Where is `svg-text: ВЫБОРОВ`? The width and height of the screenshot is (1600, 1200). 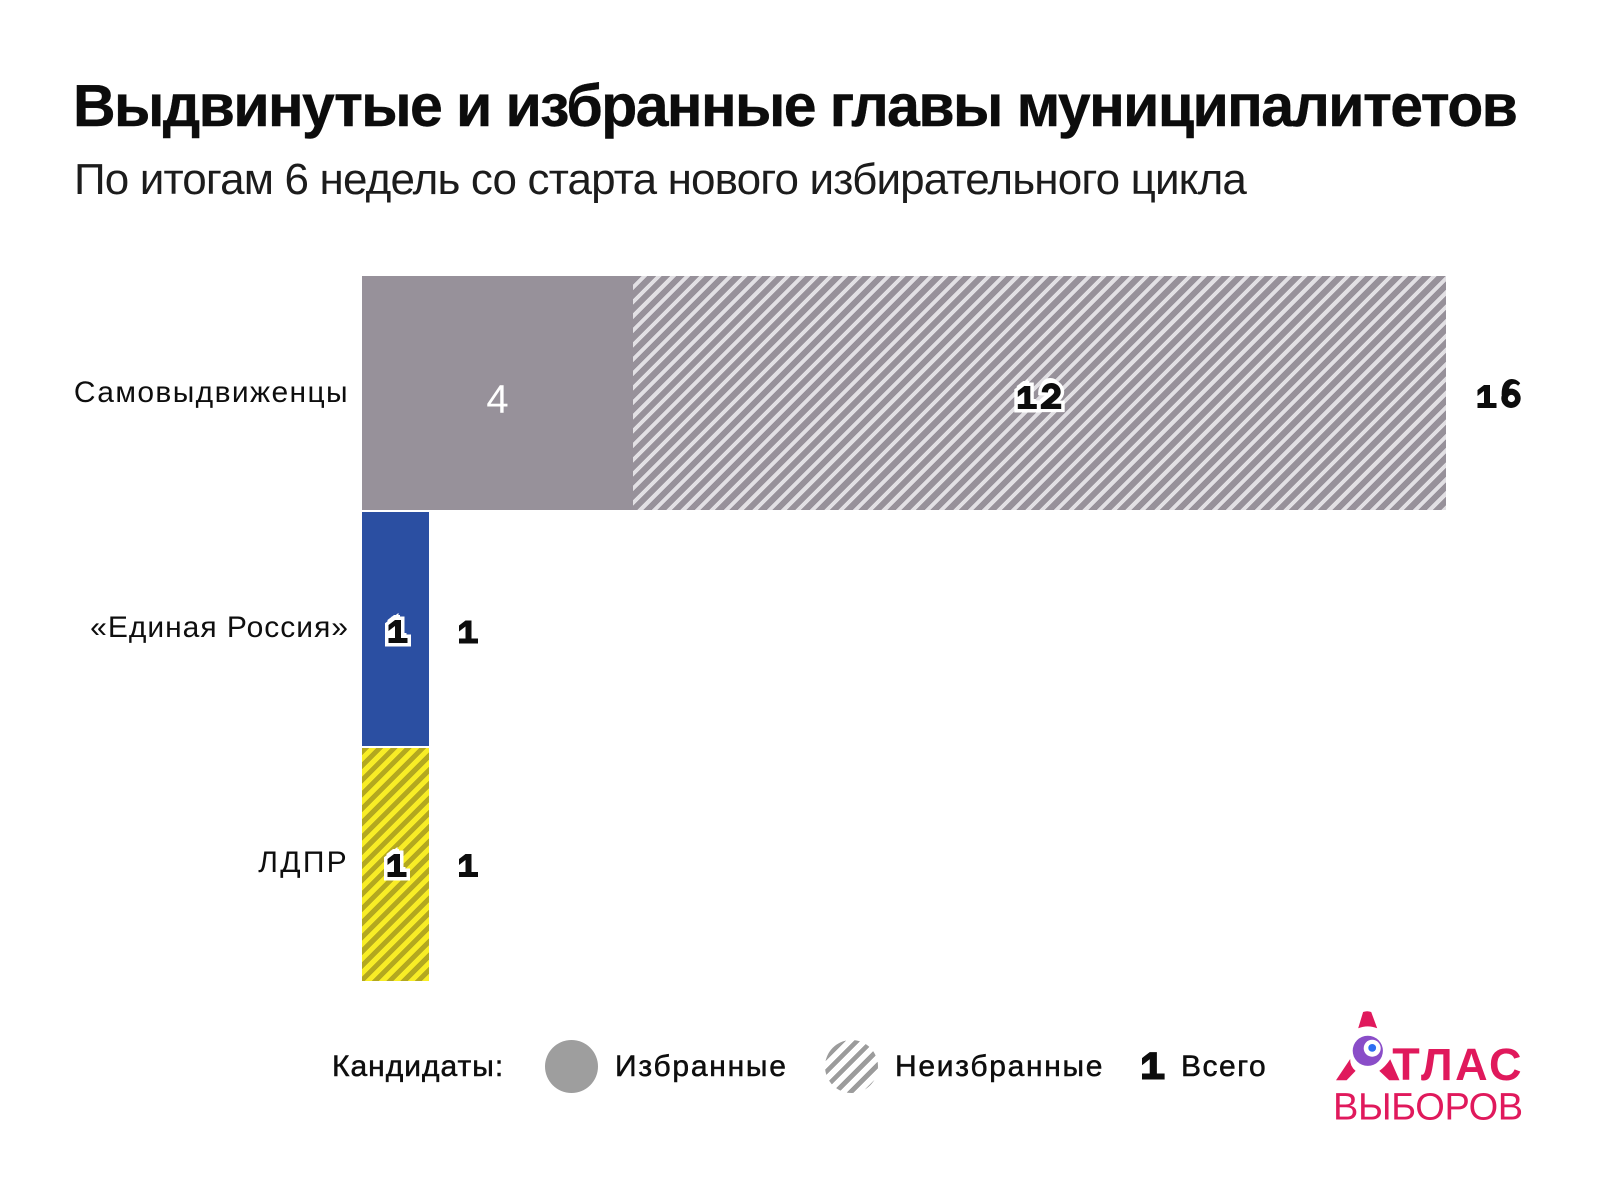 svg-text: ВЫБОРОВ is located at coordinates (1428, 1108).